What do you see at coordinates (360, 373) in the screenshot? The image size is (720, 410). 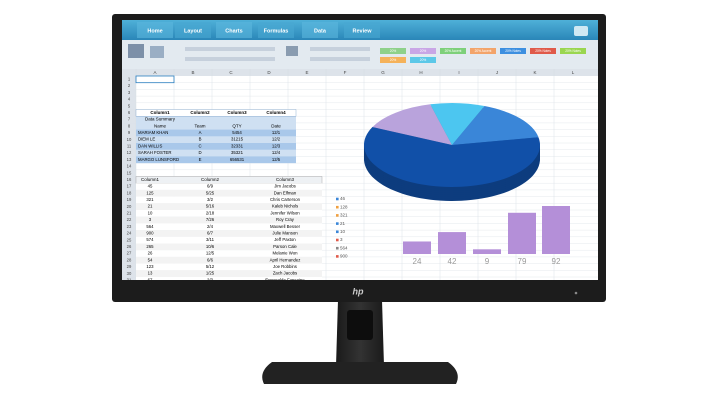 I see `stand-base` at bounding box center [360, 373].